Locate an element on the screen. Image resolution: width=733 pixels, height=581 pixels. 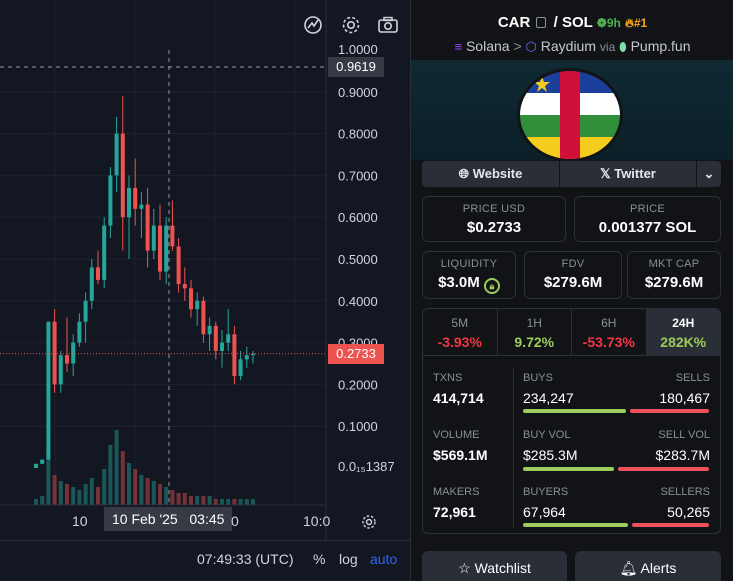
pair-header: CAR / SOL ❁9h 🔥︎#1 is located at coordinates (572, 22).